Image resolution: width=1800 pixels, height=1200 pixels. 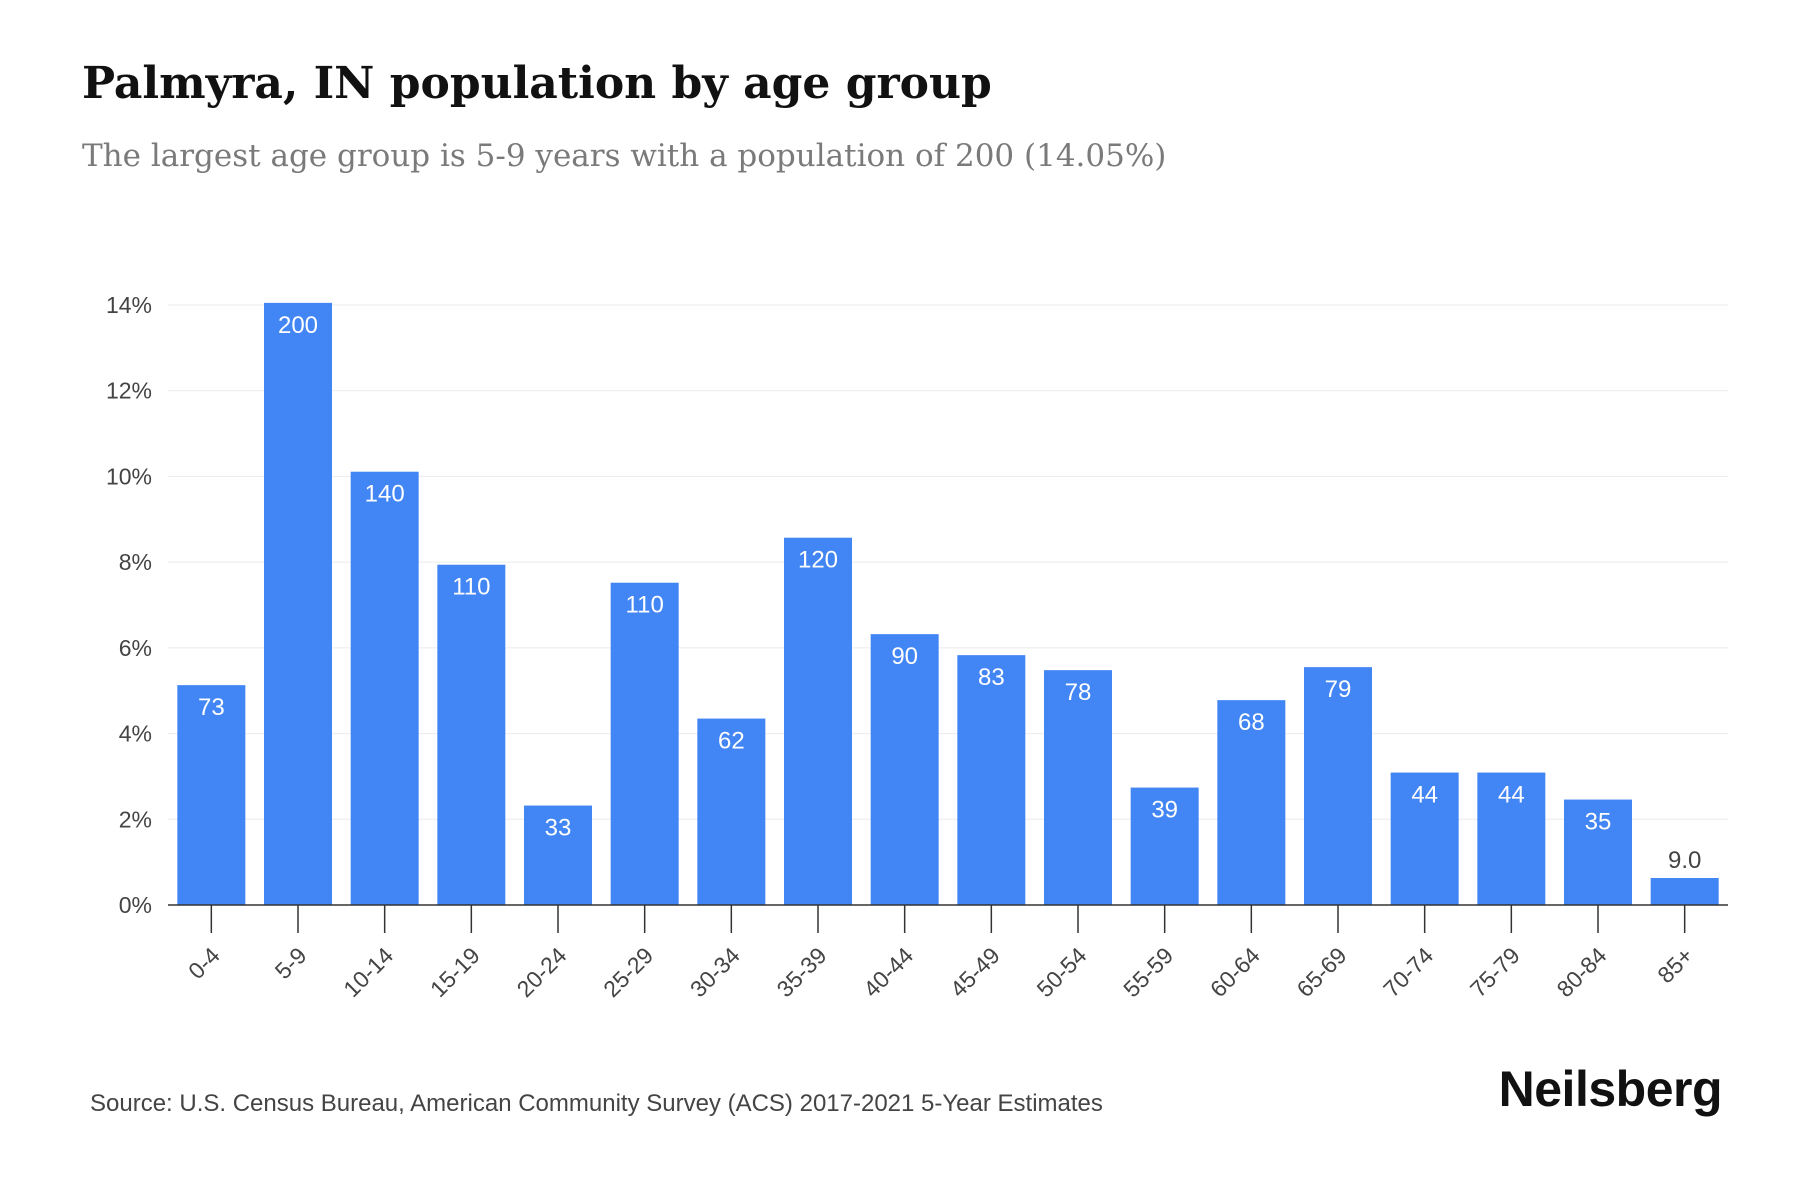 I want to click on x-tick-label: 30-34, so click(x=715, y=972).